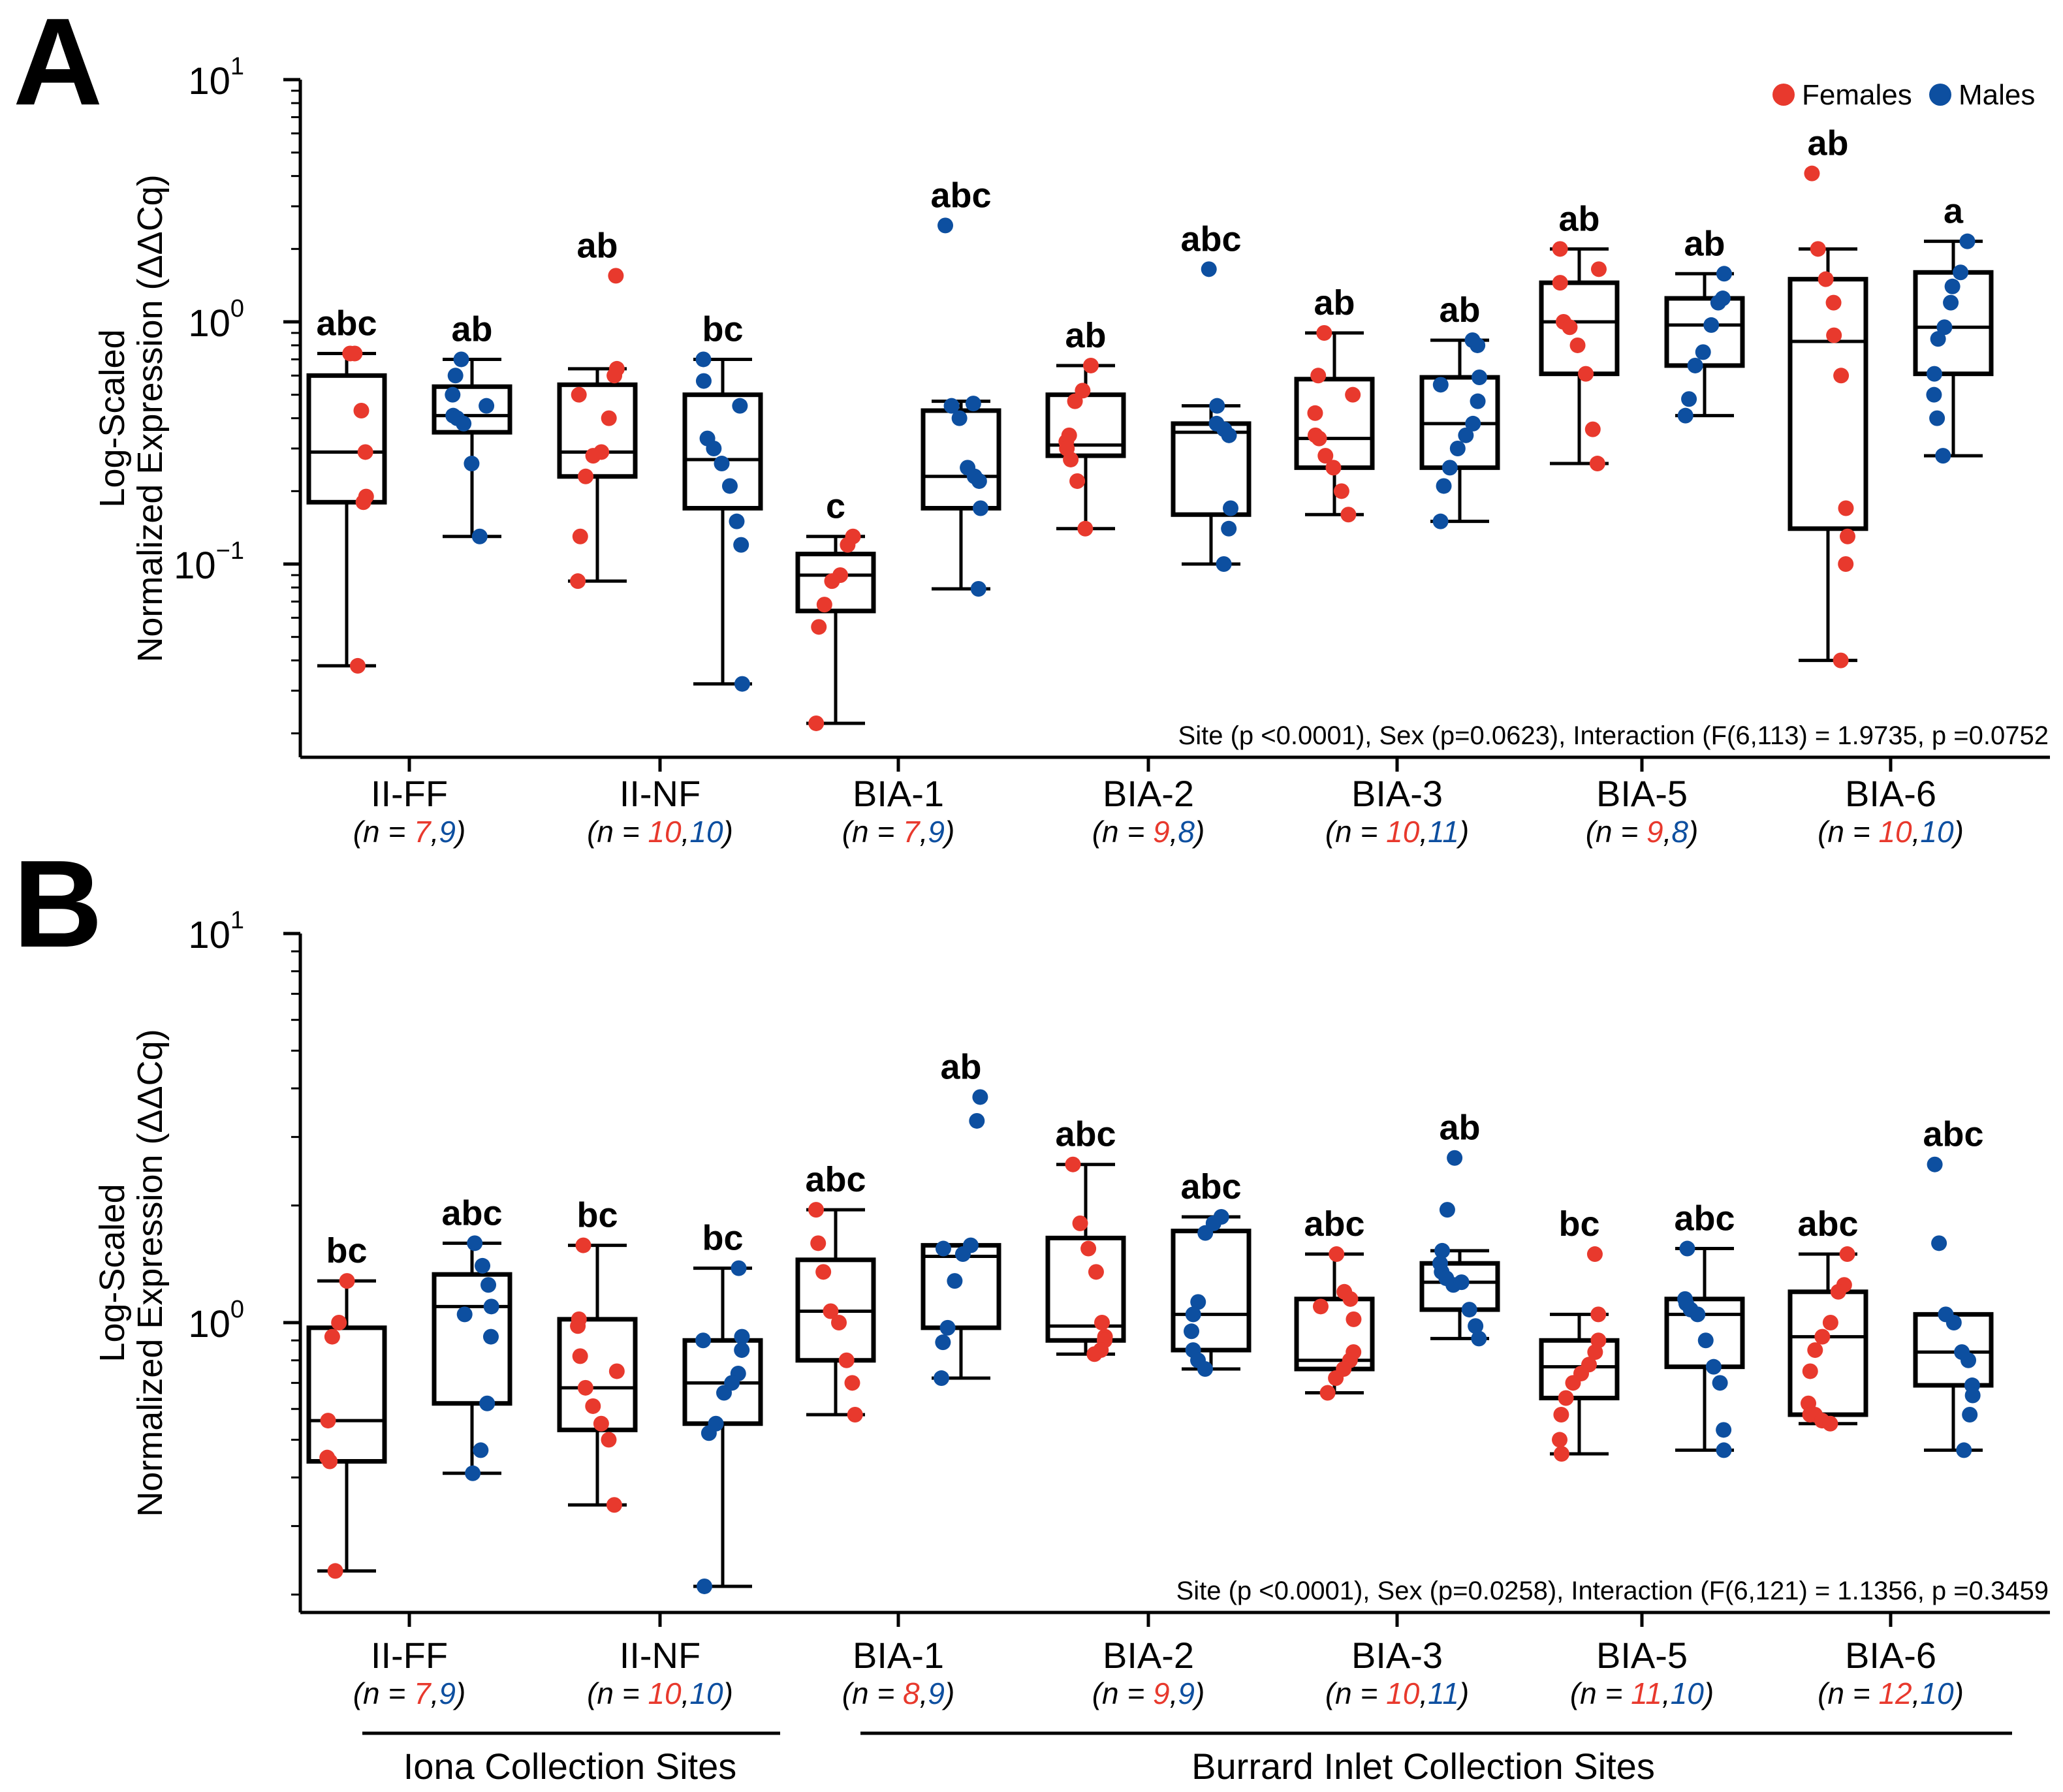 This screenshot has height=1792, width=2063. Describe the element at coordinates (898, 1693) in the screenshot. I see `n-label: (n = 8,9)` at that location.